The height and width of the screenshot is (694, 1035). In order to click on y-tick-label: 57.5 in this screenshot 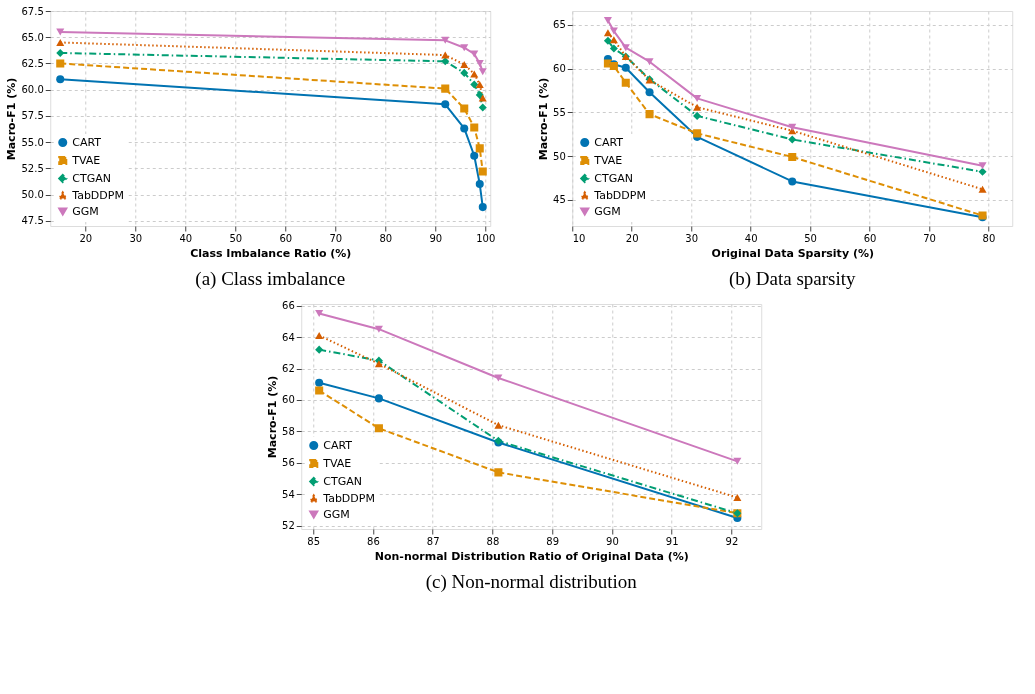, I will do `click(32, 116)`.